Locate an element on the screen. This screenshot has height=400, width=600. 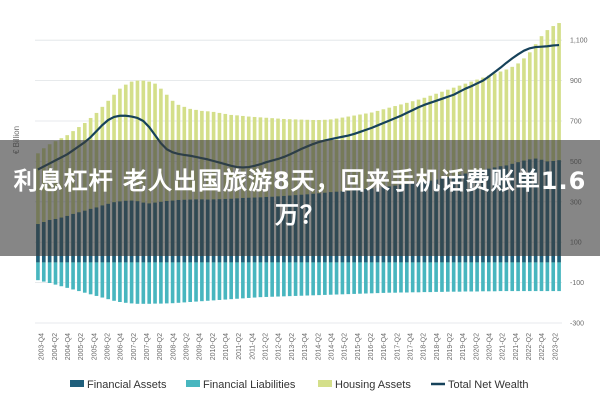
x-tick-label: 2009-Q2 is located at coordinates (187, 346).